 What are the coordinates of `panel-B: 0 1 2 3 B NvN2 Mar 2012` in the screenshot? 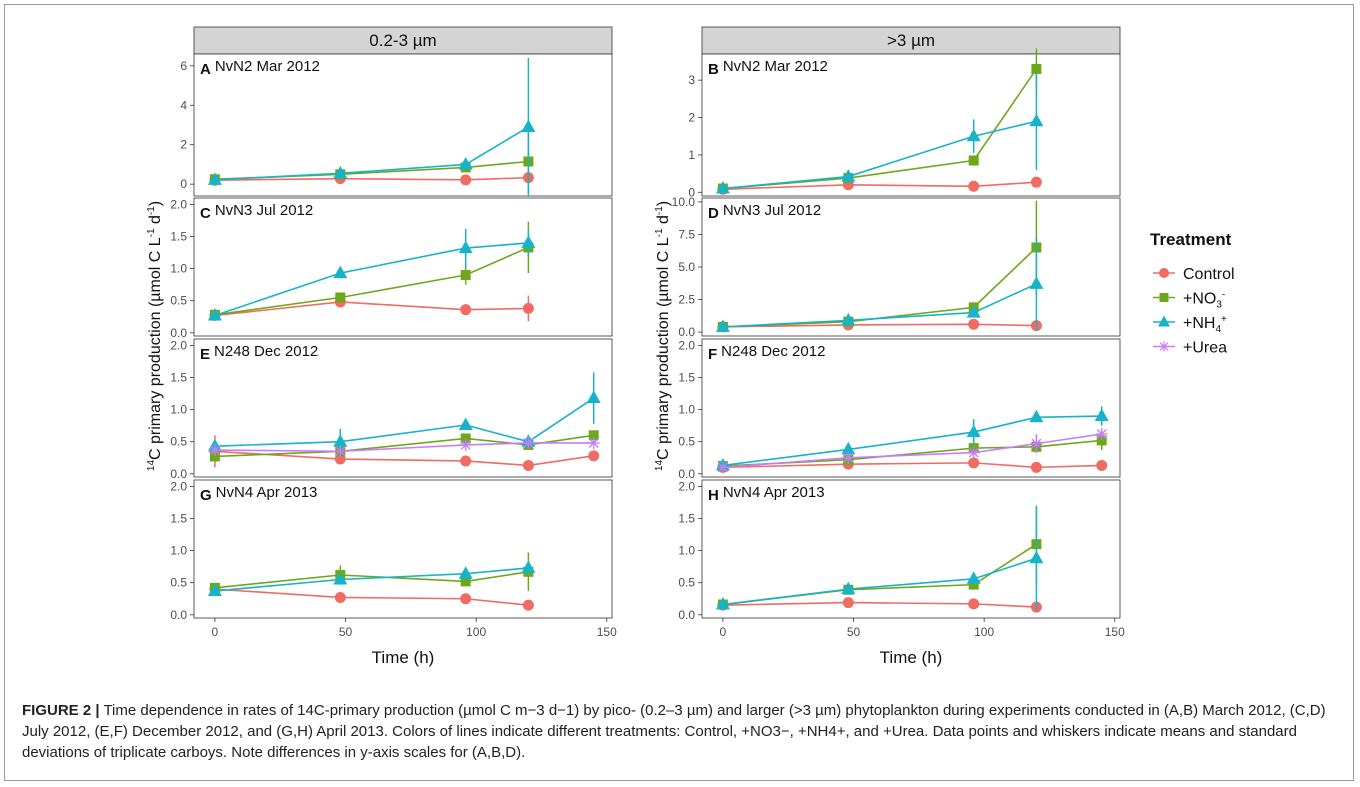 It's located at (904, 123).